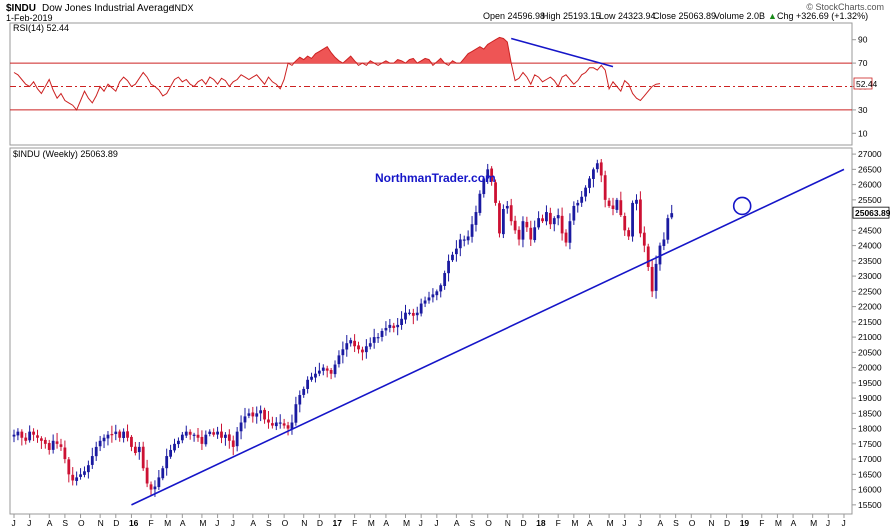 Image resolution: width=890 pixels, height=529 pixels. Describe the element at coordinates (435, 178) in the screenshot. I see `watermark: NorthmanTrader.com` at that location.